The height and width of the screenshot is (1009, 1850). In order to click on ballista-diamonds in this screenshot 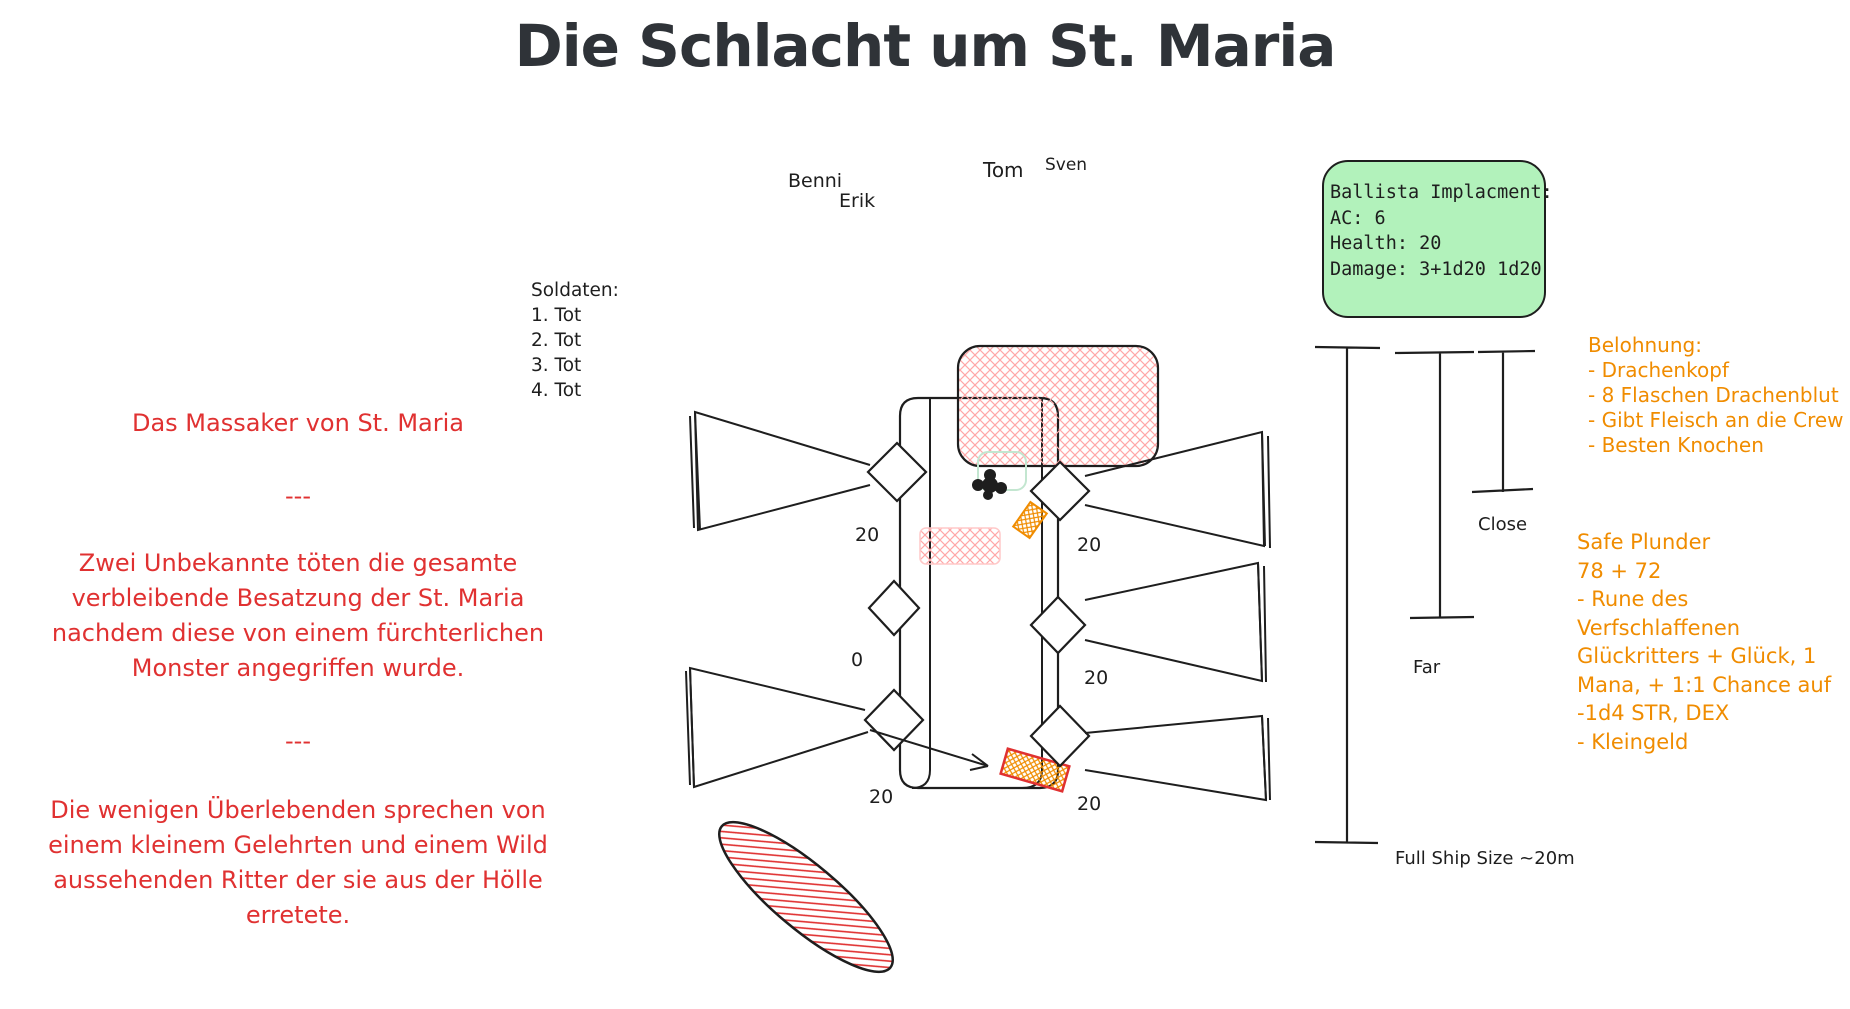, I will do `click(977, 604)`.